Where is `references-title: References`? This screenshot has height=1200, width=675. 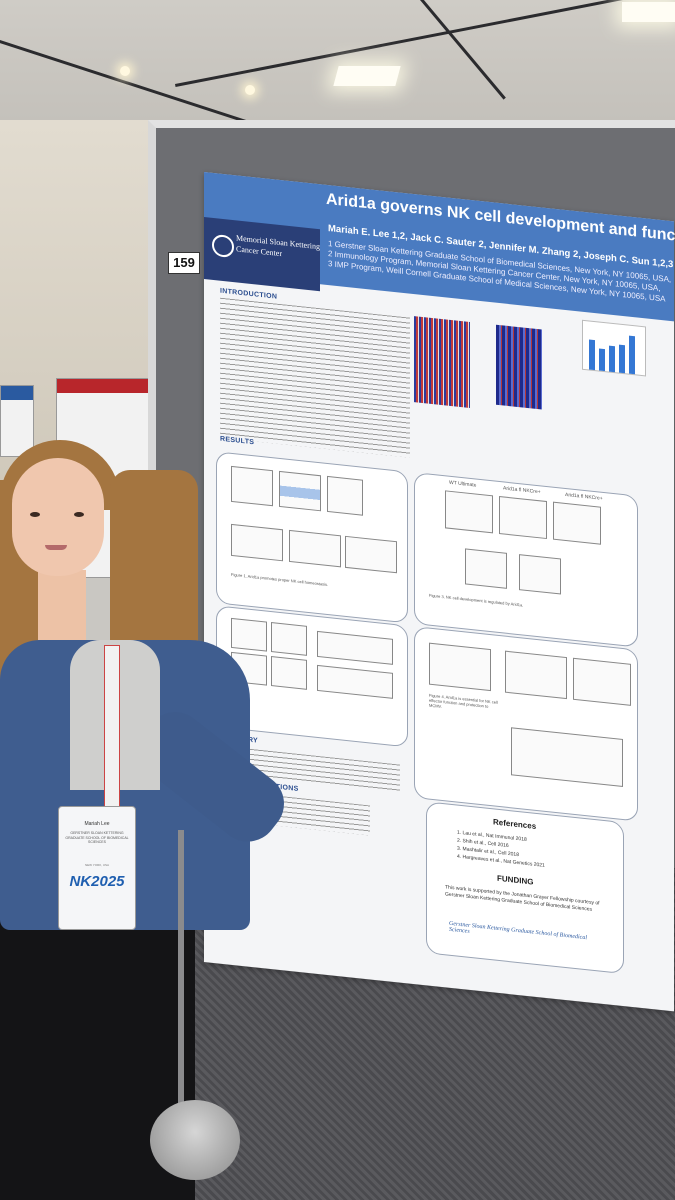
references-title: References is located at coordinates (515, 824).